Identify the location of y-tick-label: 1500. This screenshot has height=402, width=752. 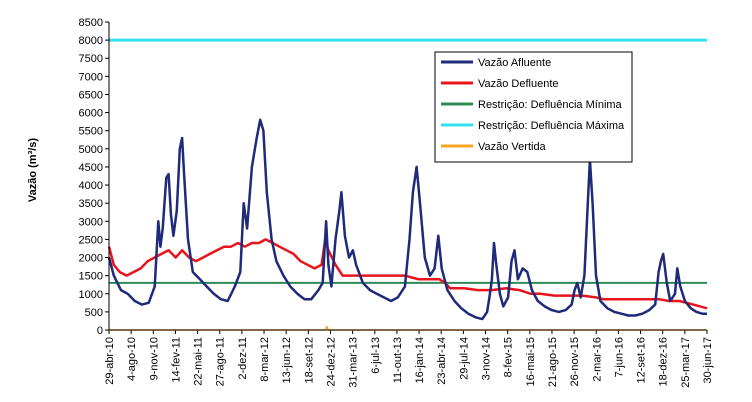
(91, 277).